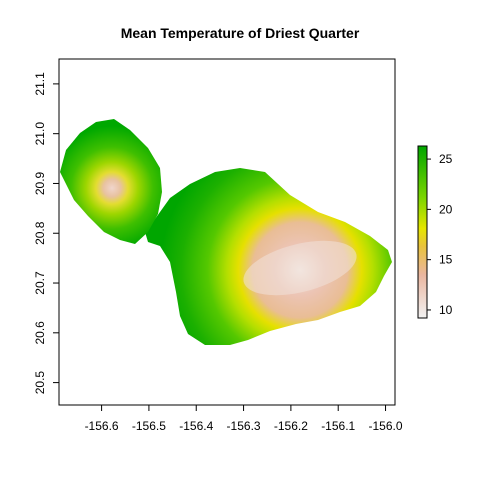 This screenshot has width=480, height=485. What do you see at coordinates (149, 426) in the screenshot?
I see `x-tick-label: -156.5` at bounding box center [149, 426].